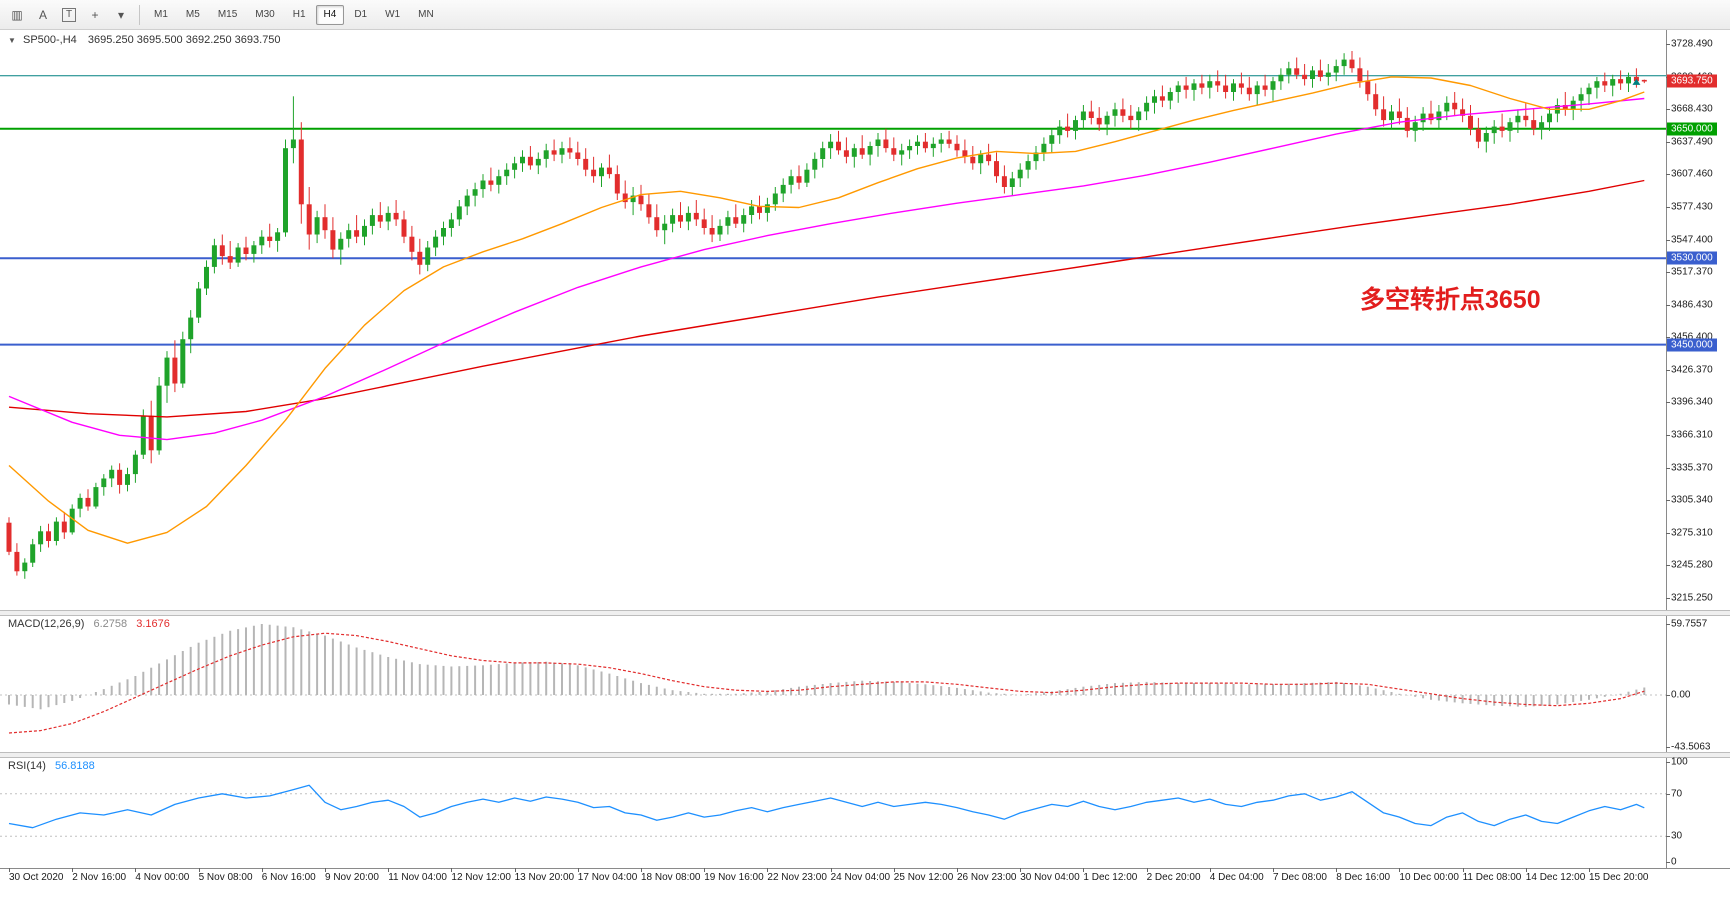 This screenshot has width=1730, height=897. What do you see at coordinates (481, 877) in the screenshot?
I see `time-axis-label: 12 Nov 12:00` at bounding box center [481, 877].